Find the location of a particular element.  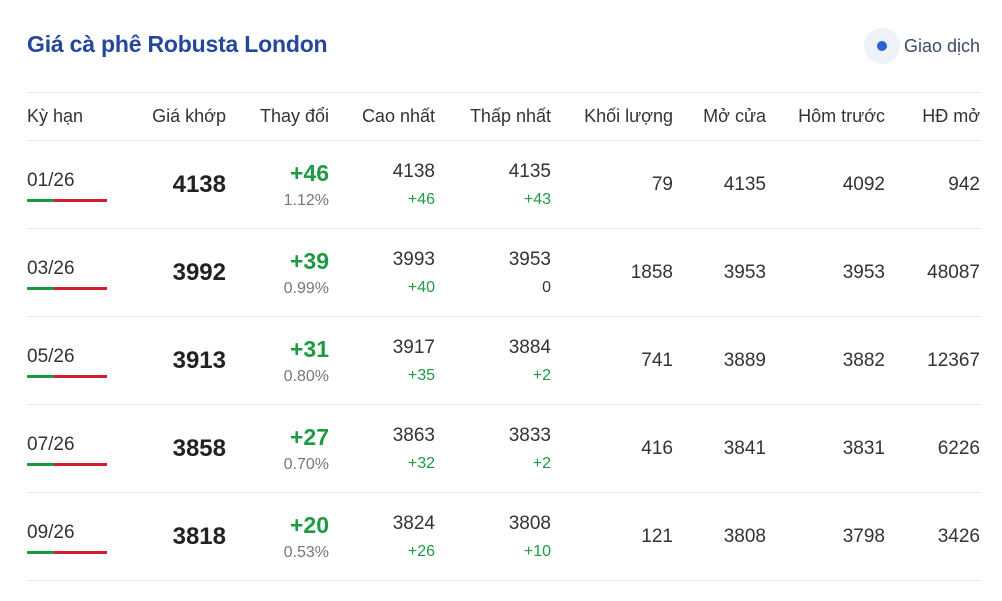

open-cell: 3808 is located at coordinates (719, 536).